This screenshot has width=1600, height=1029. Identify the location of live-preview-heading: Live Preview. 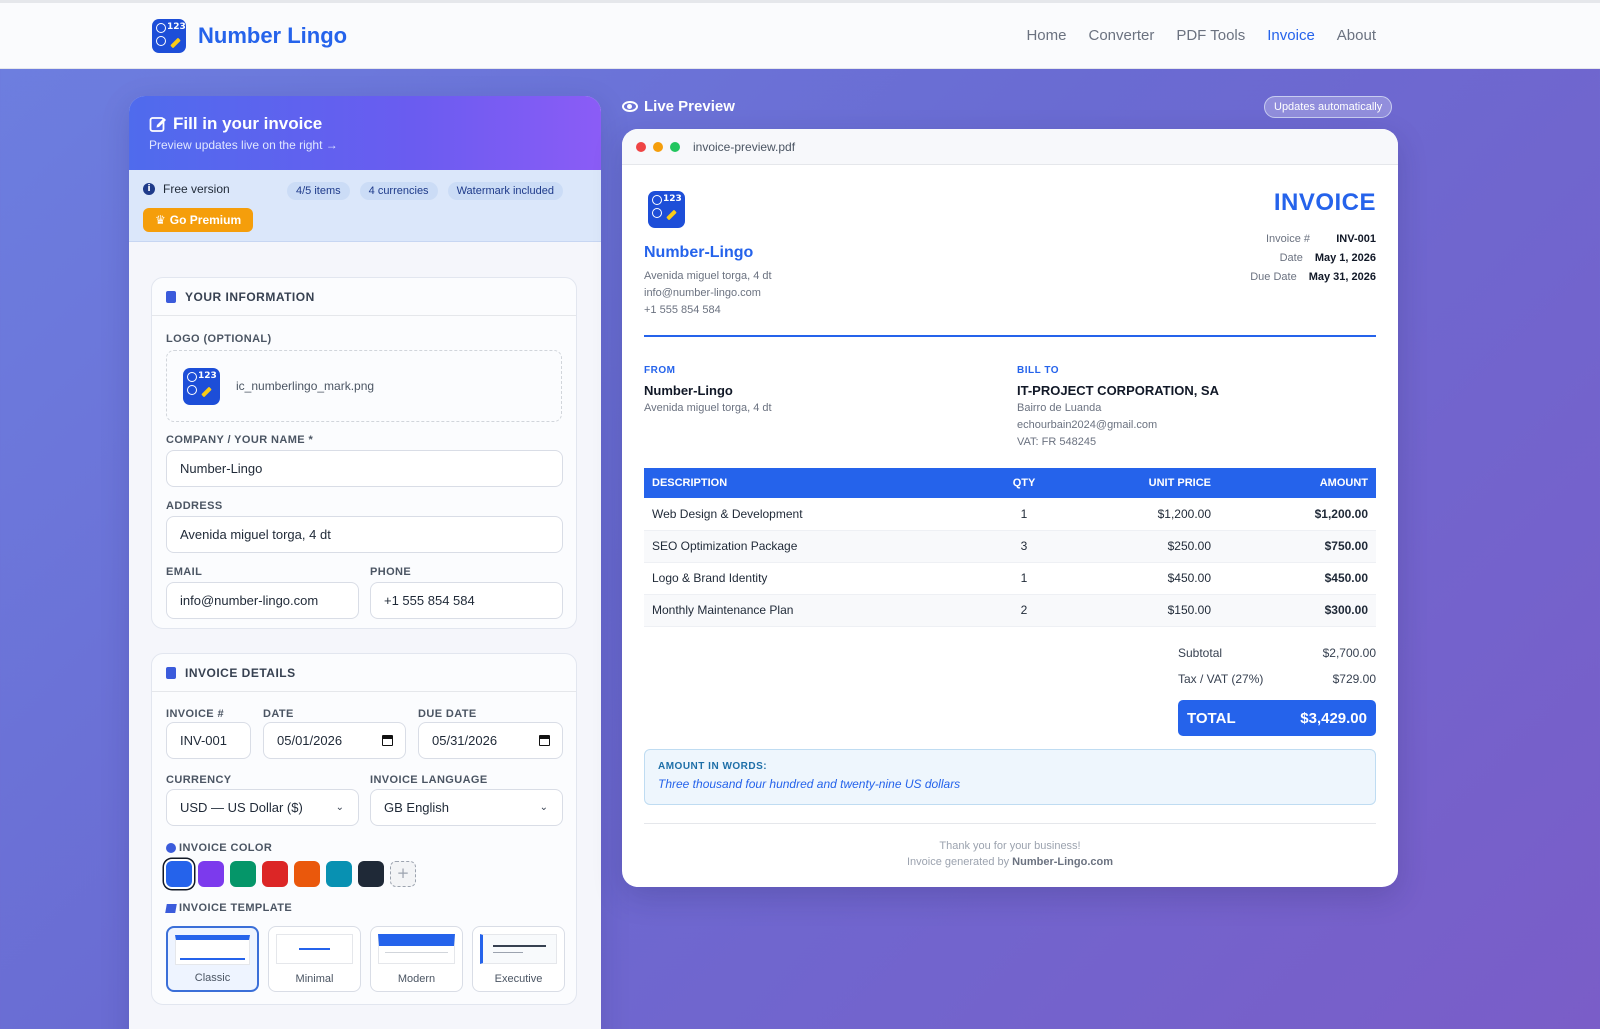
(678, 106).